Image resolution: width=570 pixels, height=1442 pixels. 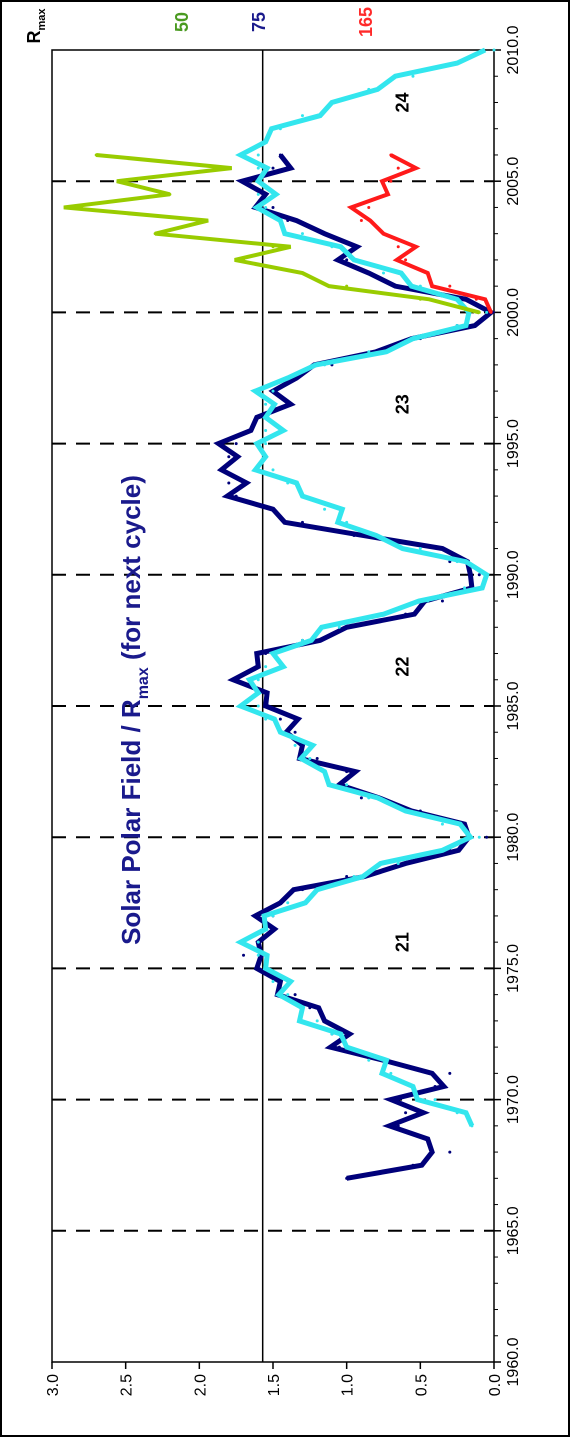 I want to click on x-tick-label-1: 1965.0, so click(x=513, y=1230).